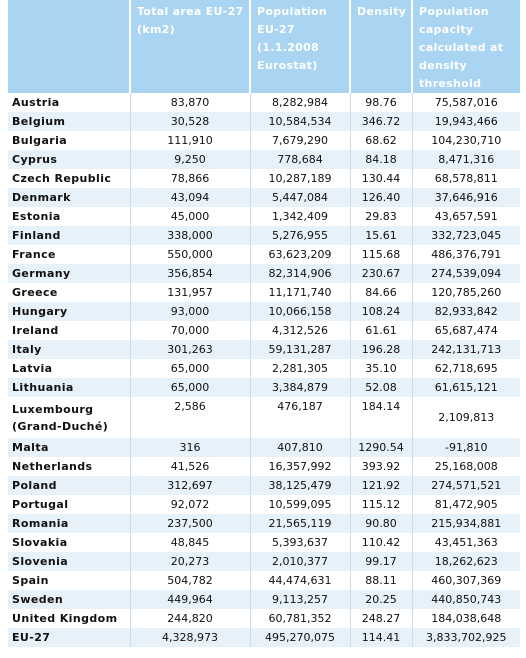 This screenshot has height=658, width=526. Describe the element at coordinates (190, 273) in the screenshot. I see `value-cell: 356,854` at that location.